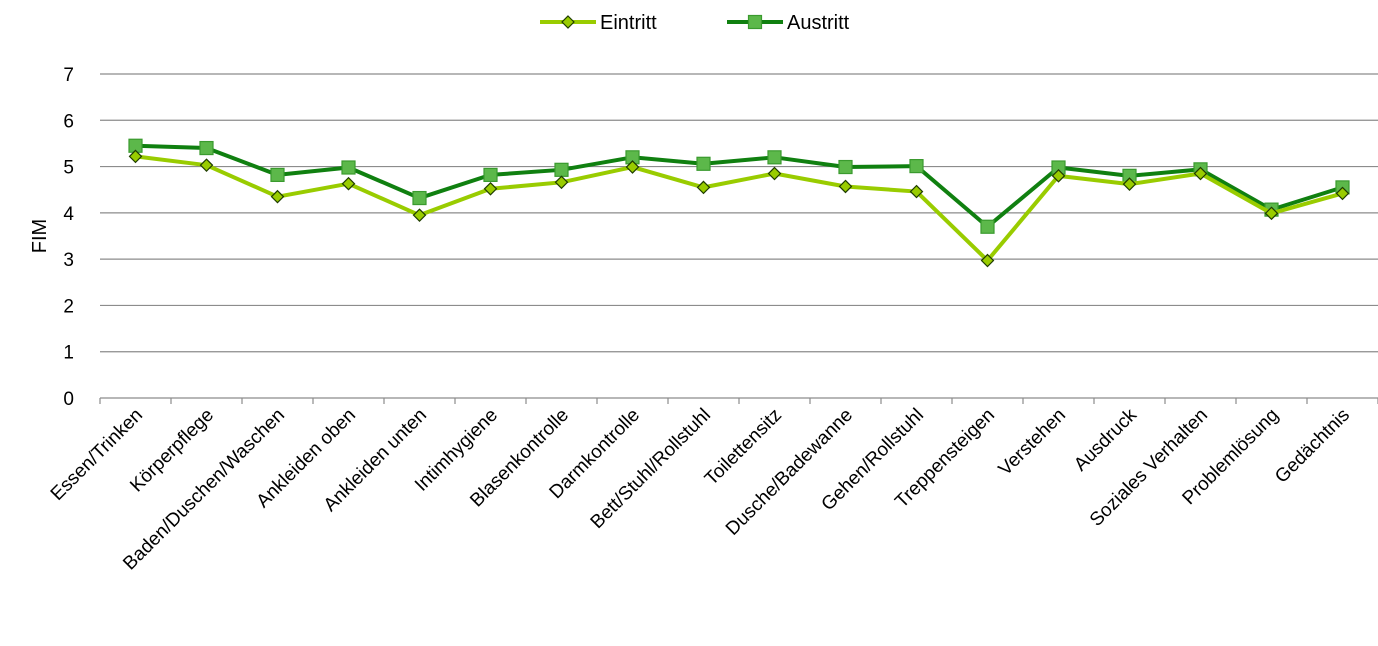  Describe the element at coordinates (68, 121) in the screenshot. I see `y-tick-label: 6` at that location.